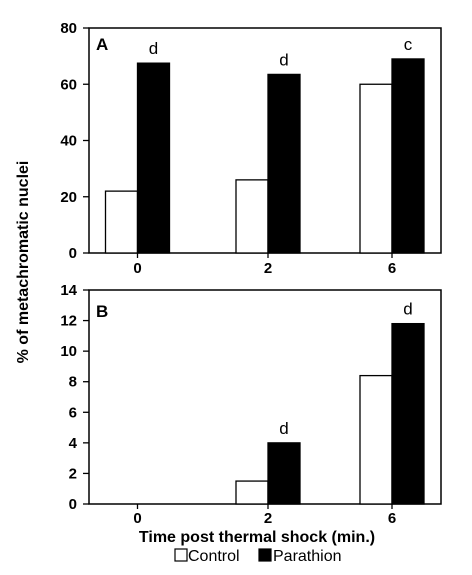 The width and height of the screenshot is (472, 575). What do you see at coordinates (73, 504) in the screenshot?
I see `panel-b-ytick-label: 0` at bounding box center [73, 504].